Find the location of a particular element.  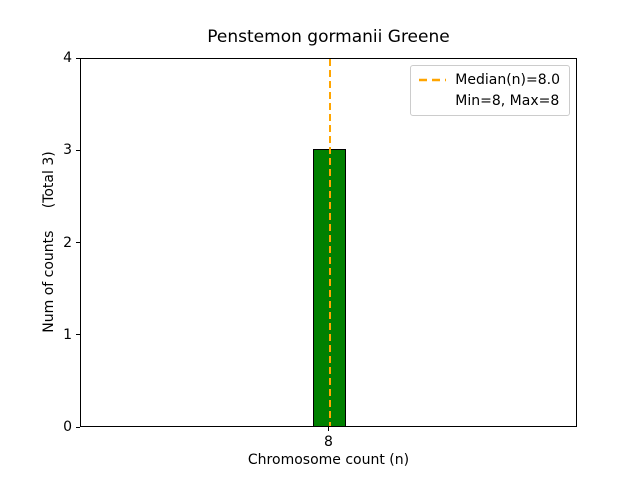

median-line is located at coordinates (329, 242).